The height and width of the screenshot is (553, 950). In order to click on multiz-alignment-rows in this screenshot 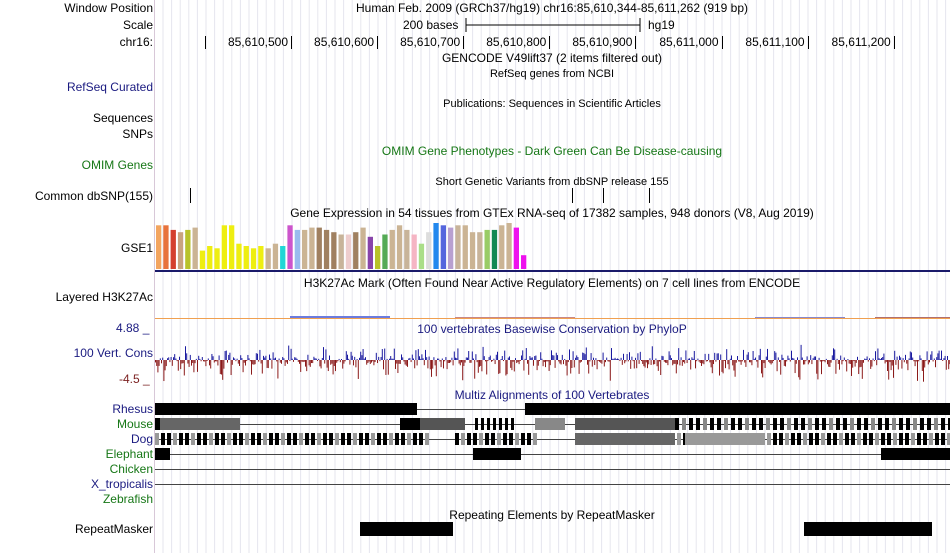, I will do `click(552, 447)`.